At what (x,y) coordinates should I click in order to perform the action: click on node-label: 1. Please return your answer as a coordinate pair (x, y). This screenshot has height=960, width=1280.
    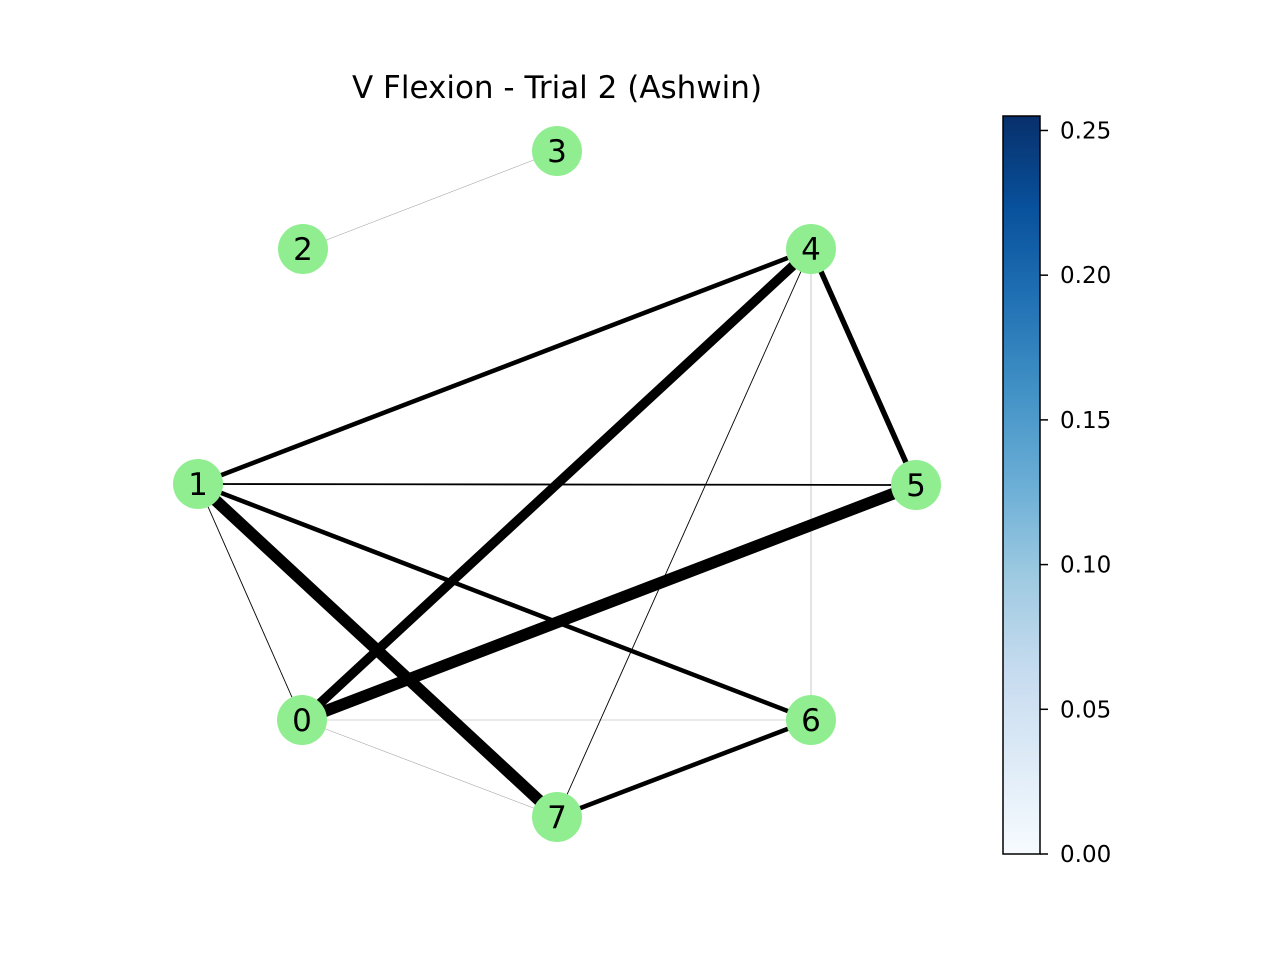
    Looking at the image, I should click on (198, 485).